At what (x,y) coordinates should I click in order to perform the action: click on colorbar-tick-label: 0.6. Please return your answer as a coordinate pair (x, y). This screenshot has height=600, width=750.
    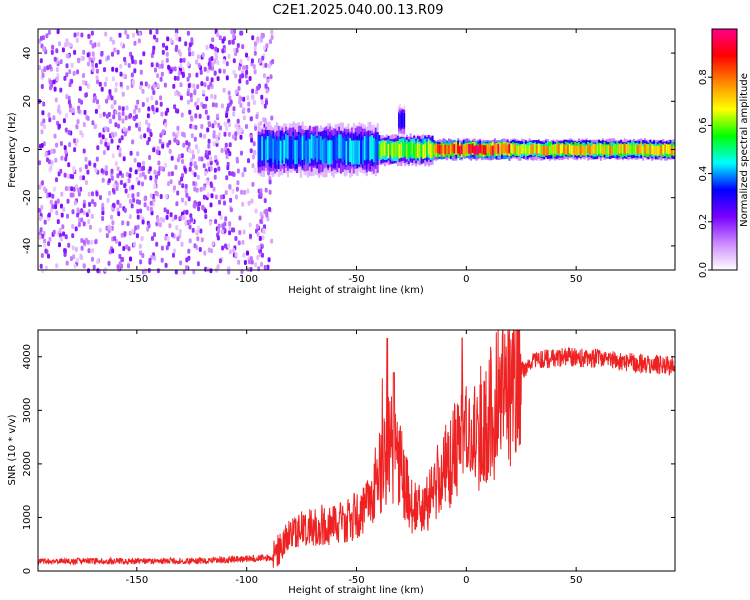
    Looking at the image, I should click on (703, 125).